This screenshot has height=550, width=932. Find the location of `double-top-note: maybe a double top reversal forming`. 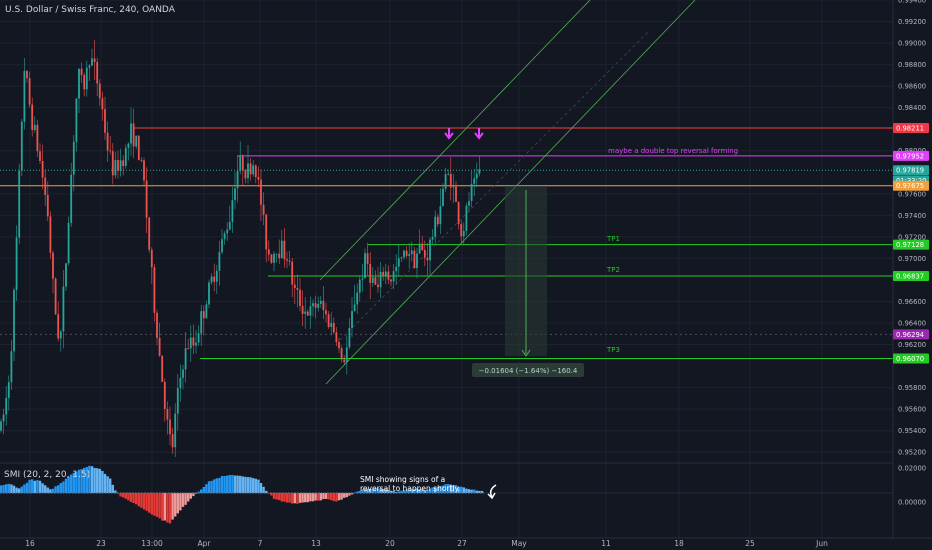

double-top-note: maybe a double top reversal forming is located at coordinates (673, 151).